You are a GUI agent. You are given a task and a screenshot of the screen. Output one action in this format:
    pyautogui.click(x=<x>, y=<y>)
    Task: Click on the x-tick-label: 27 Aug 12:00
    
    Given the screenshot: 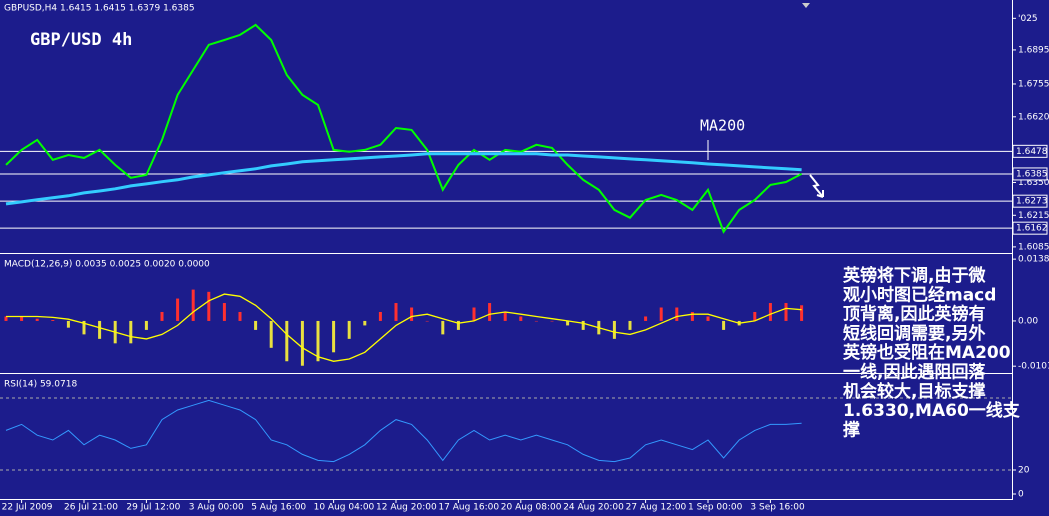 What is the action you would take?
    pyautogui.click(x=656, y=508)
    